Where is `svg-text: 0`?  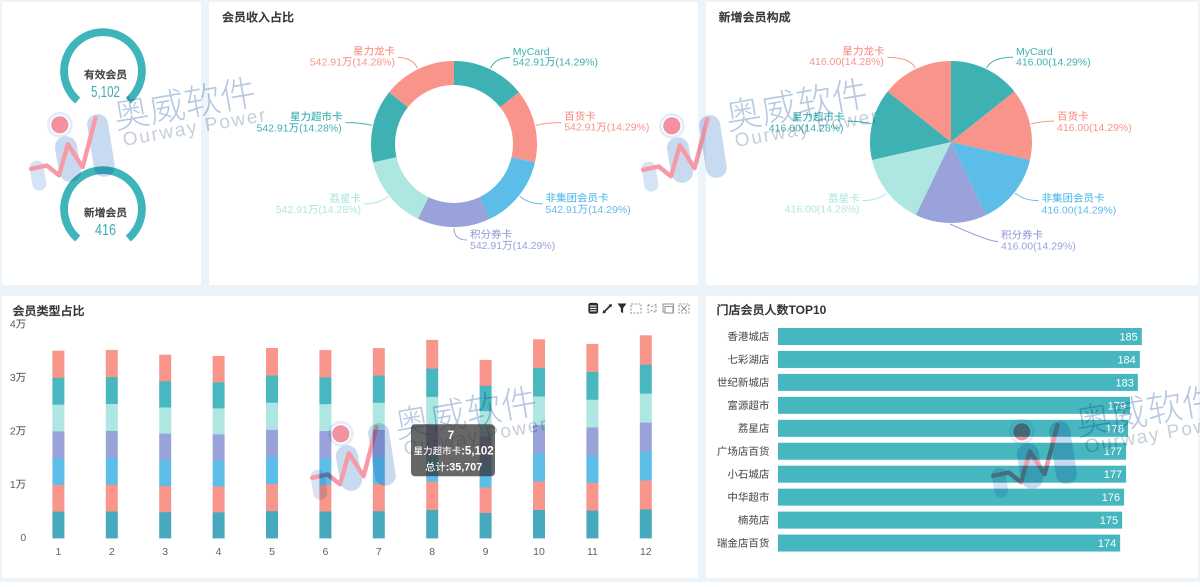
svg-text: 0 is located at coordinates (23, 538).